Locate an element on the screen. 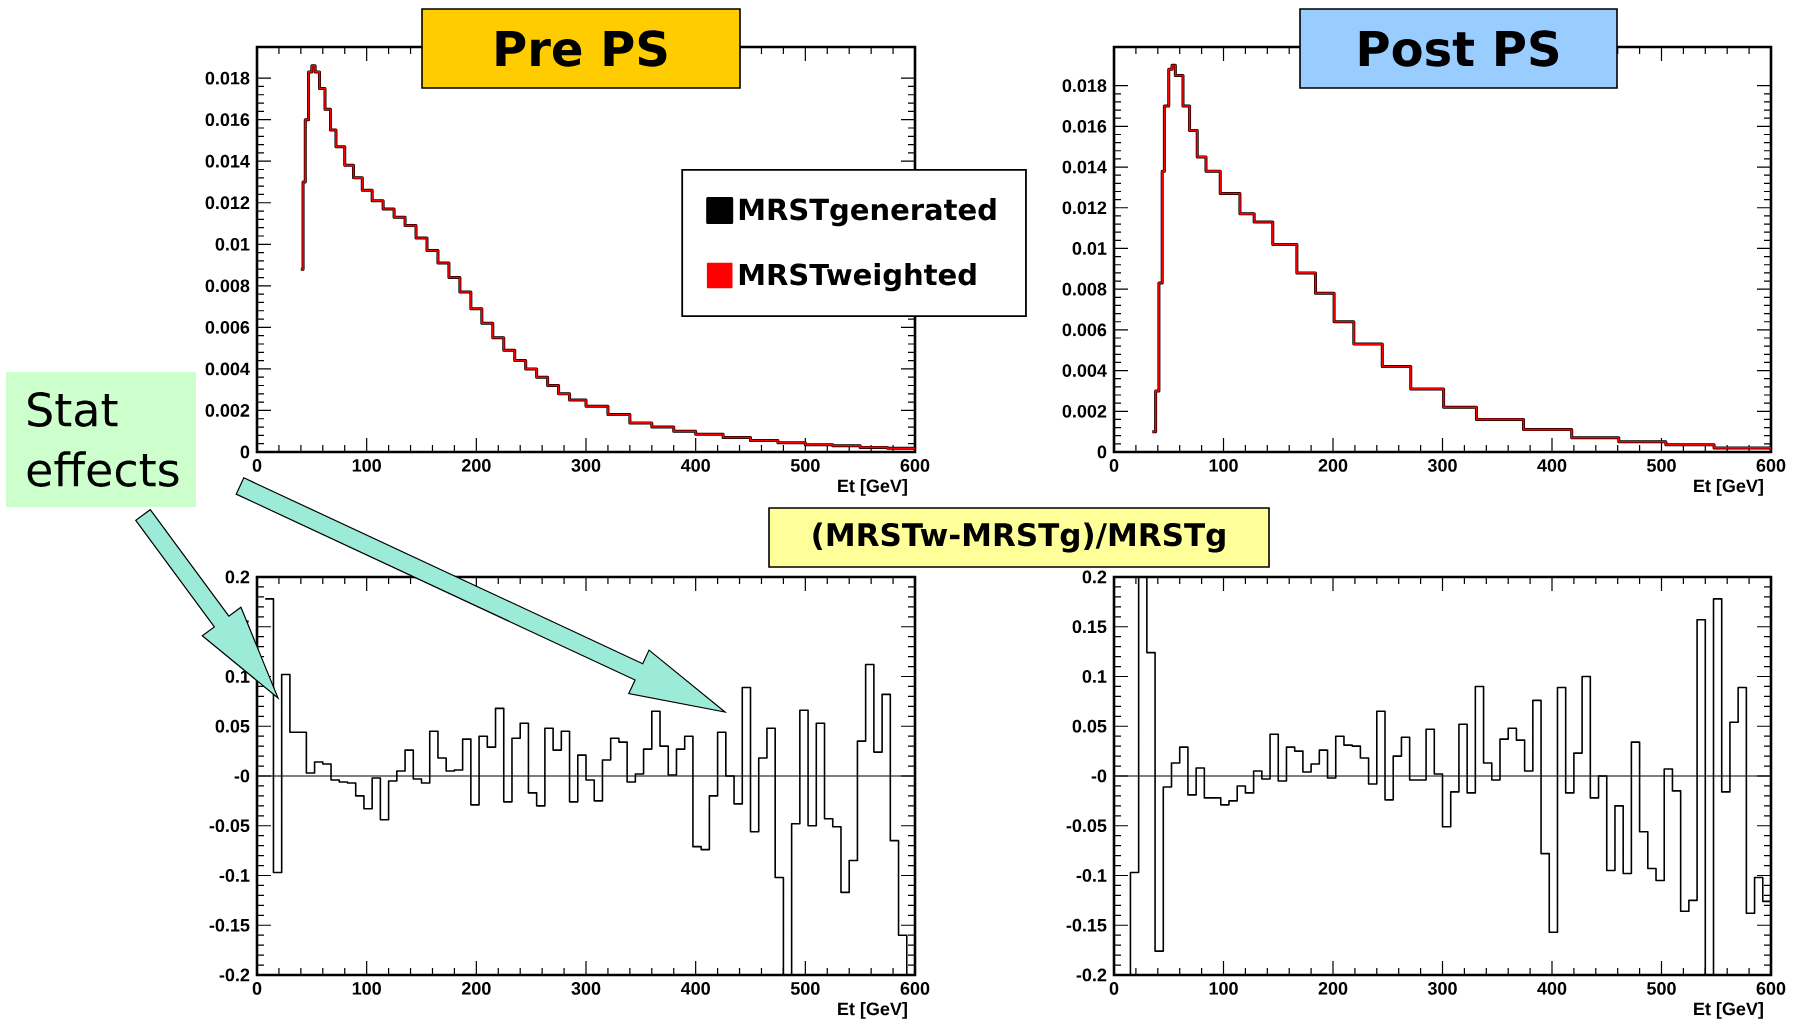 This screenshot has width=1794, height=1027. text: (MRSTw-MRSTg)/MRSTg is located at coordinates (1019, 537).